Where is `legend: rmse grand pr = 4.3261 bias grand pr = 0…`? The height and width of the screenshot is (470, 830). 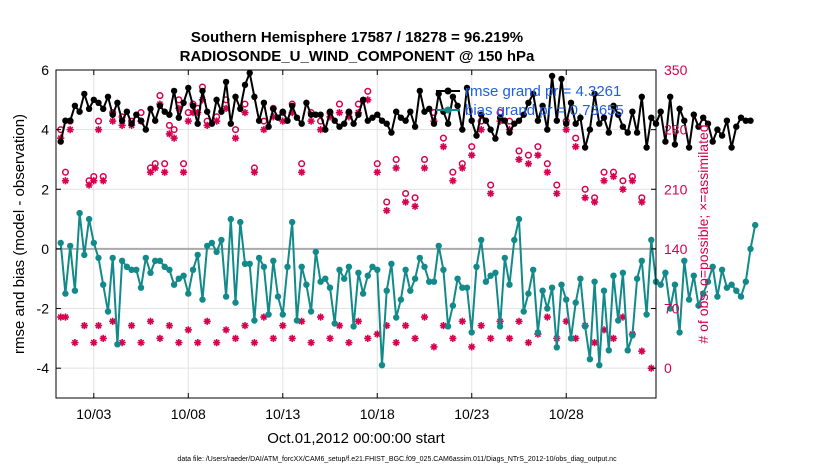 legend: rmse grand pr = 4.3261 bias grand pr = 0… is located at coordinates (530, 101).